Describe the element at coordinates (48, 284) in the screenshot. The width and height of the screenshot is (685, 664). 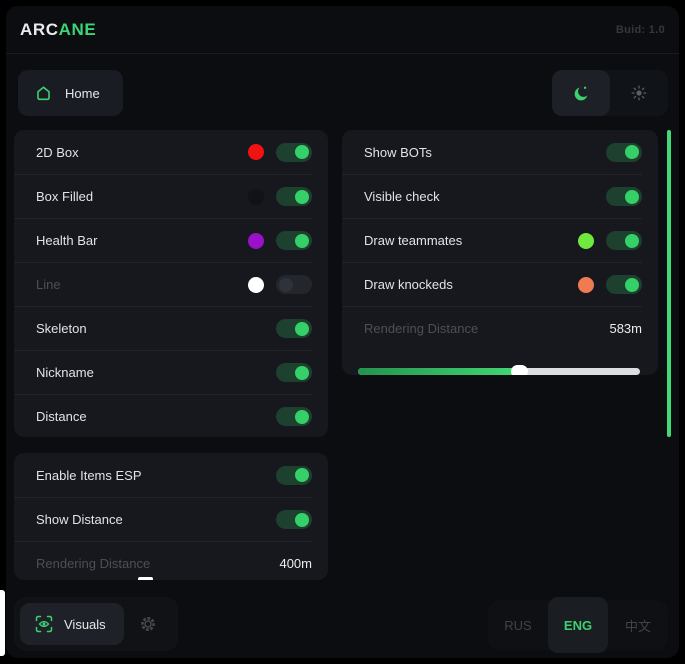
I see `setting-label: Line` at that location.